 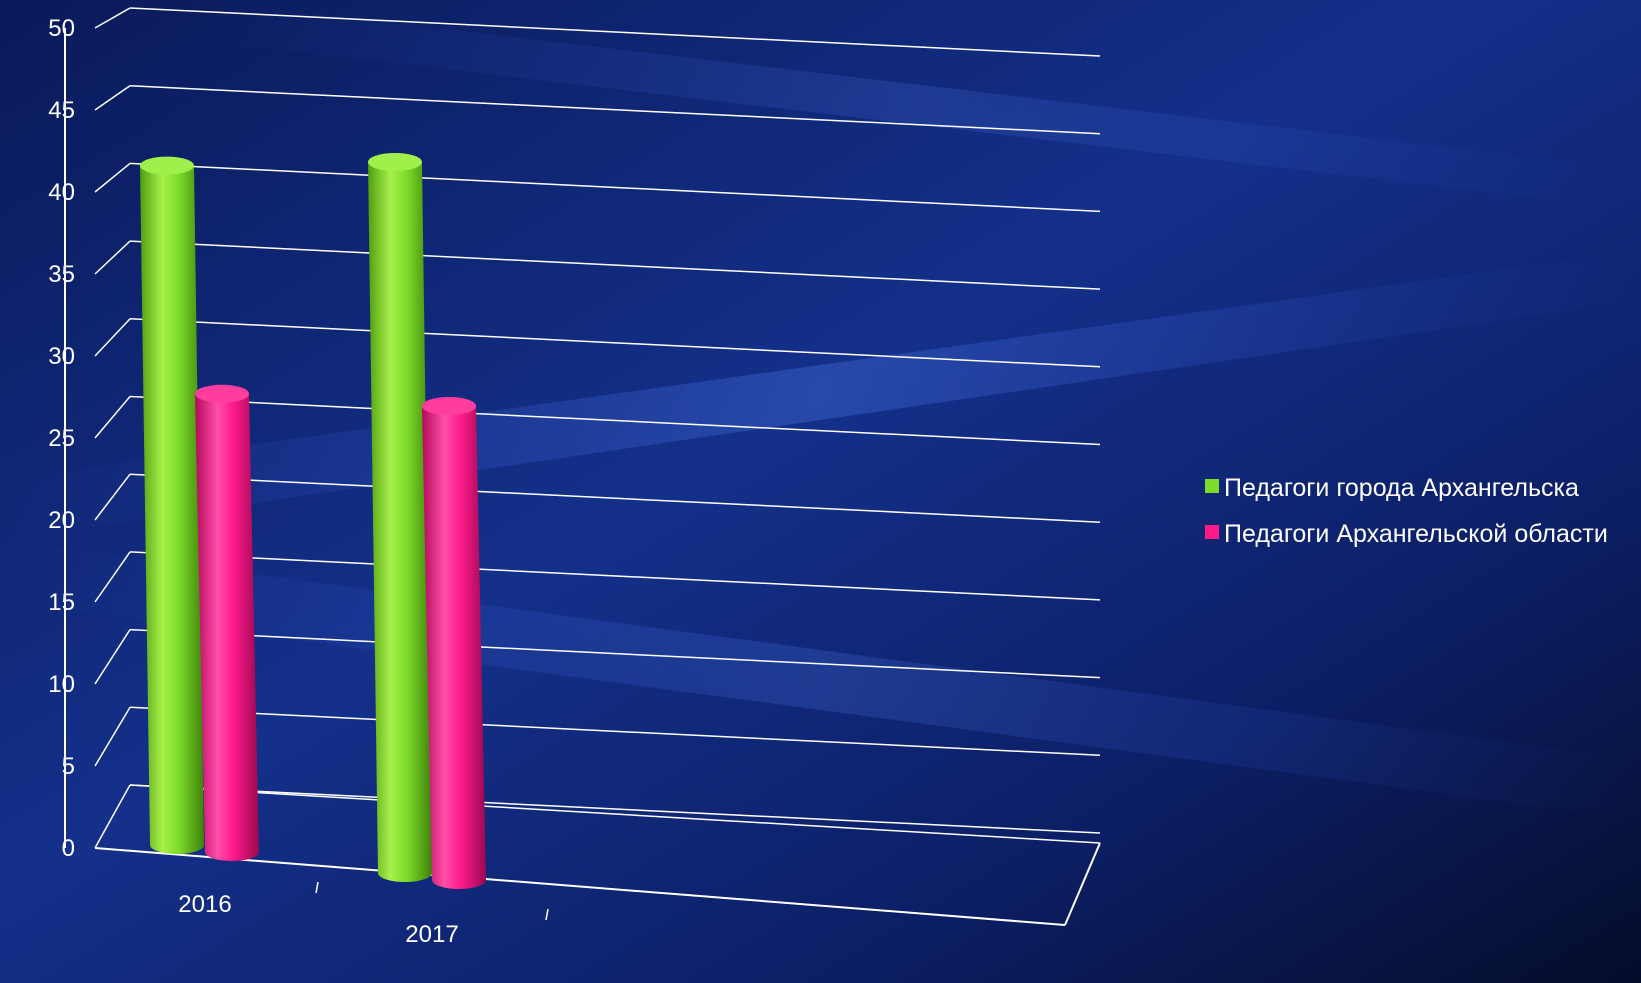 I want to click on floor-back-edge, so click(x=615, y=814).